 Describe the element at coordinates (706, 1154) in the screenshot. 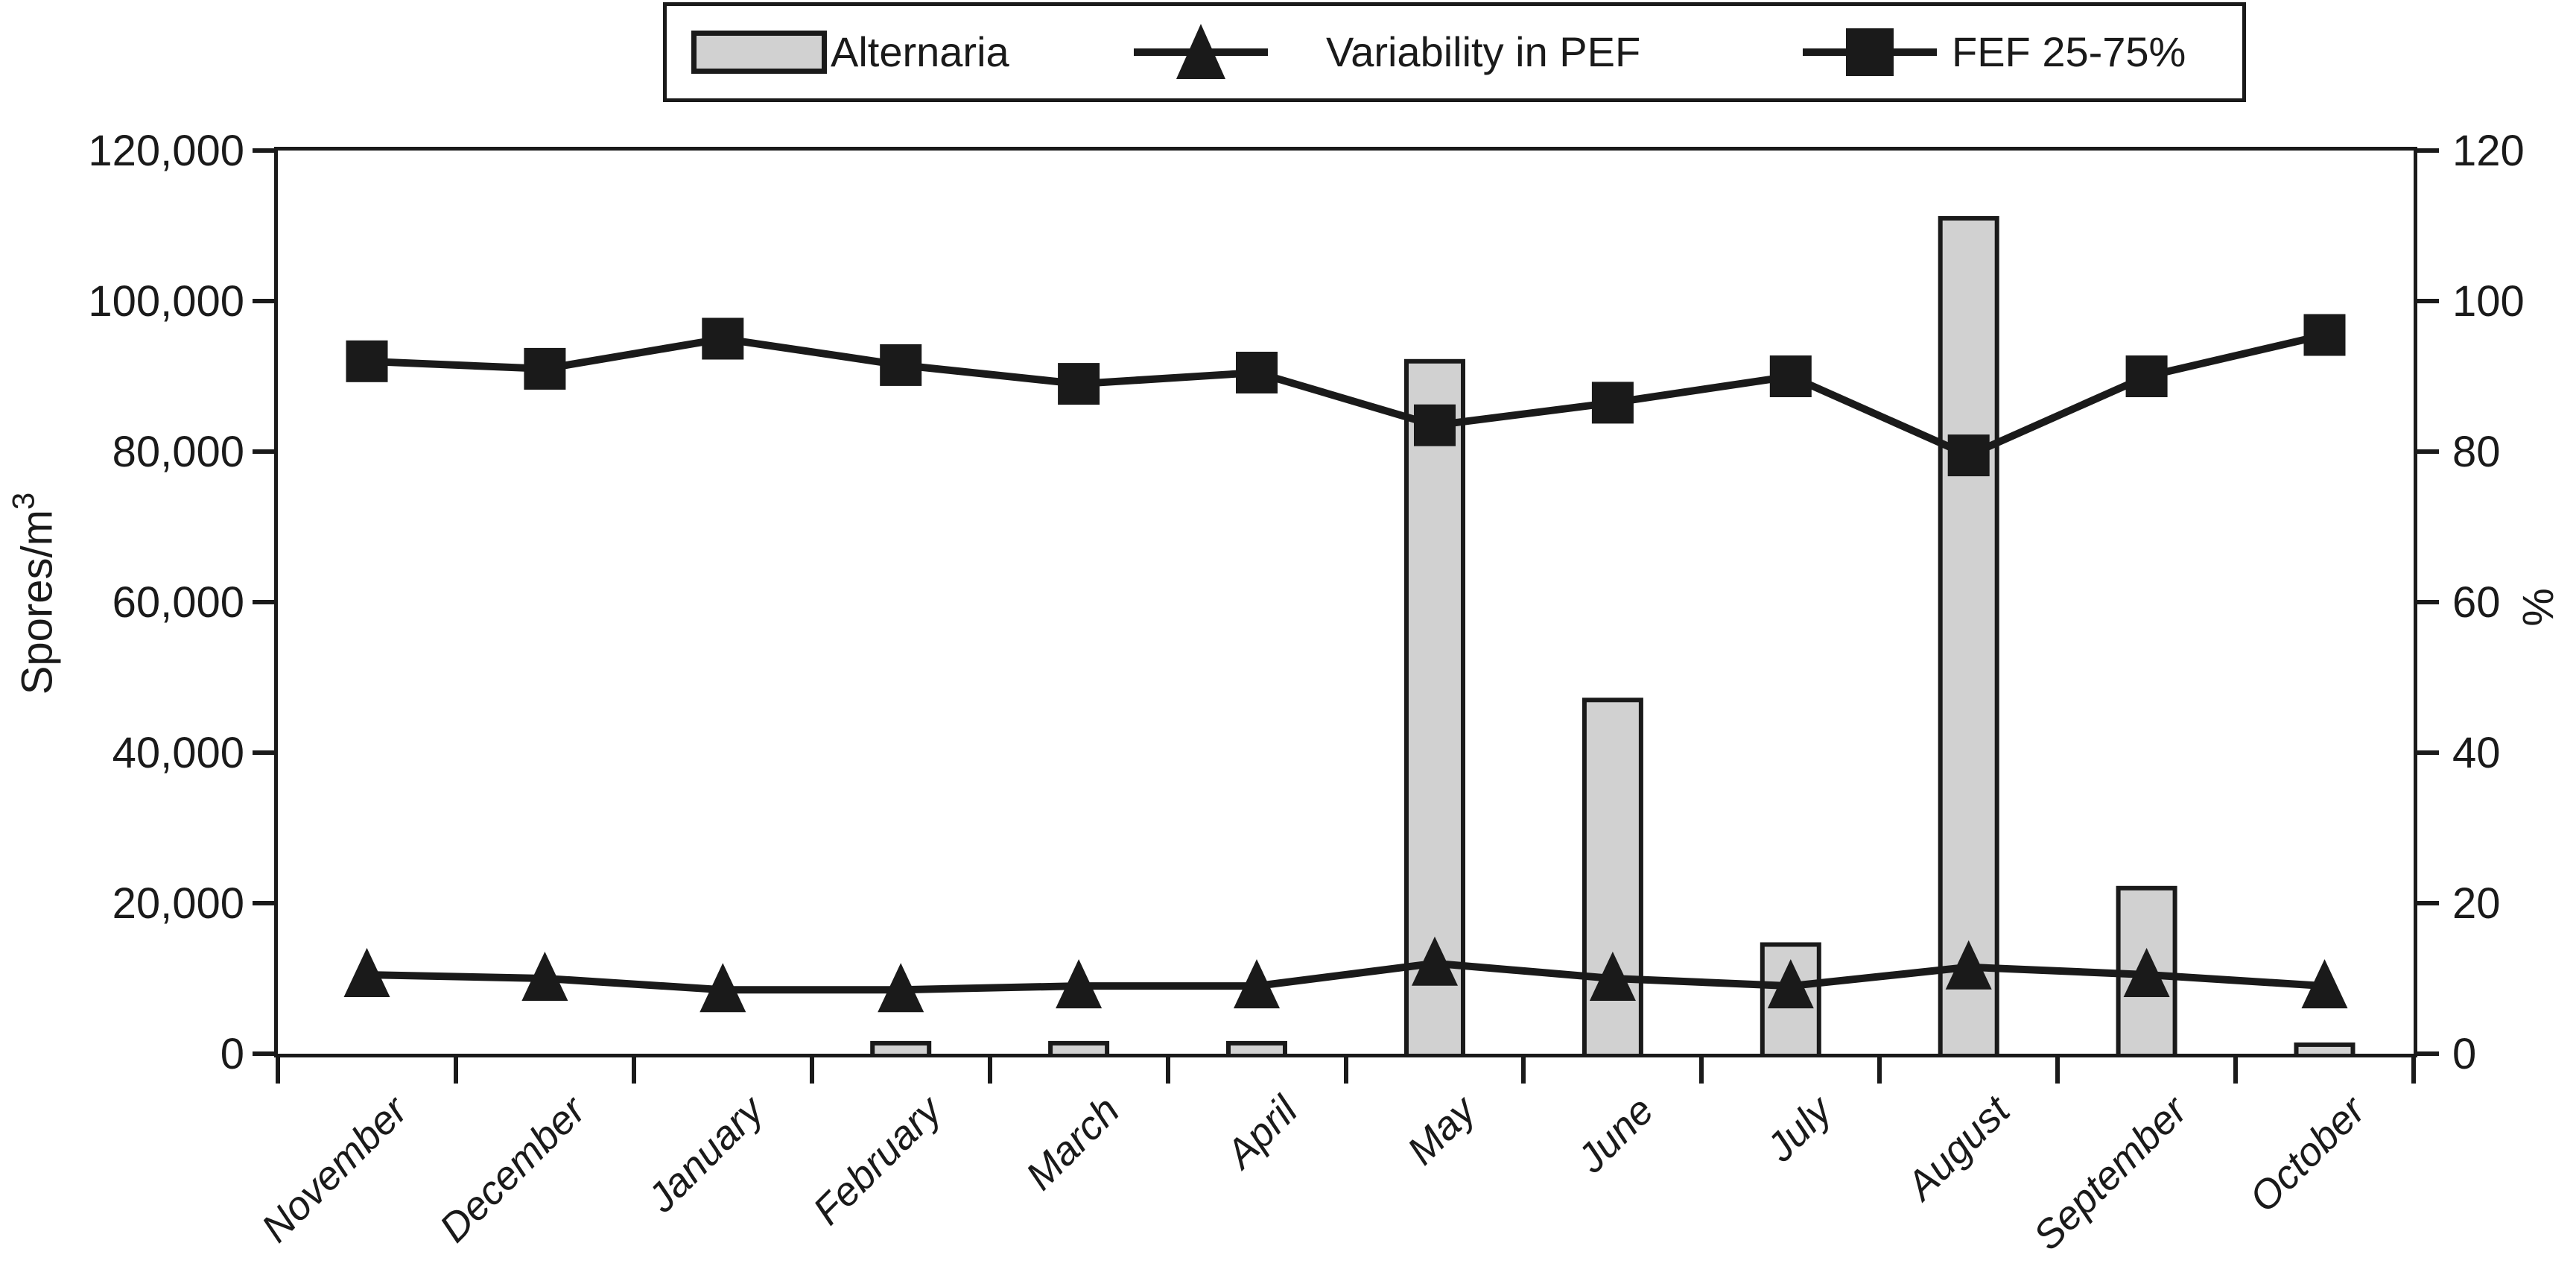

I see `x-label-january: January` at that location.